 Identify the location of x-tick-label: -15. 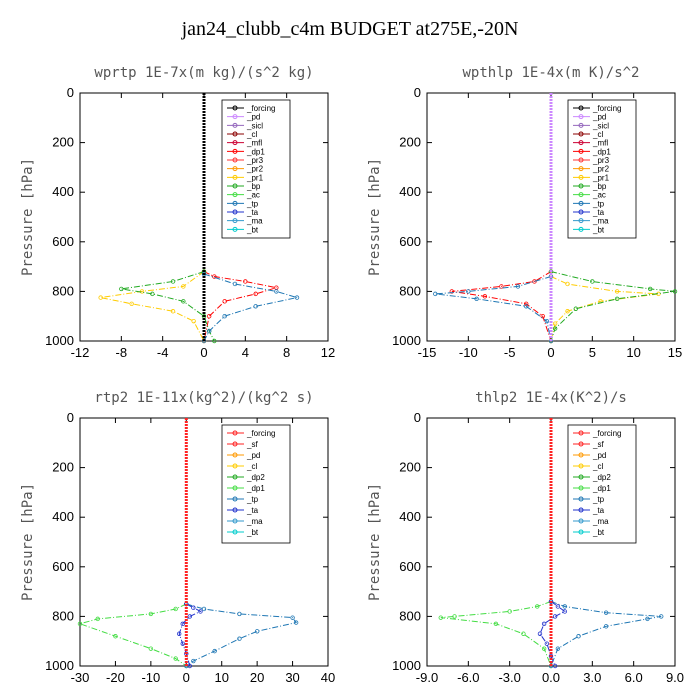
(427, 352).